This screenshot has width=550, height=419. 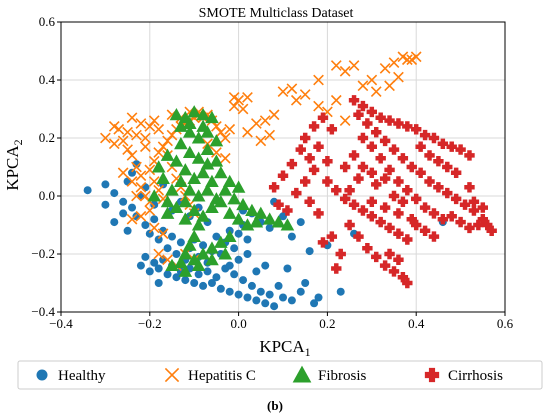 What do you see at coordinates (284, 348) in the screenshot?
I see `x-axis-title: KPCA1` at bounding box center [284, 348].